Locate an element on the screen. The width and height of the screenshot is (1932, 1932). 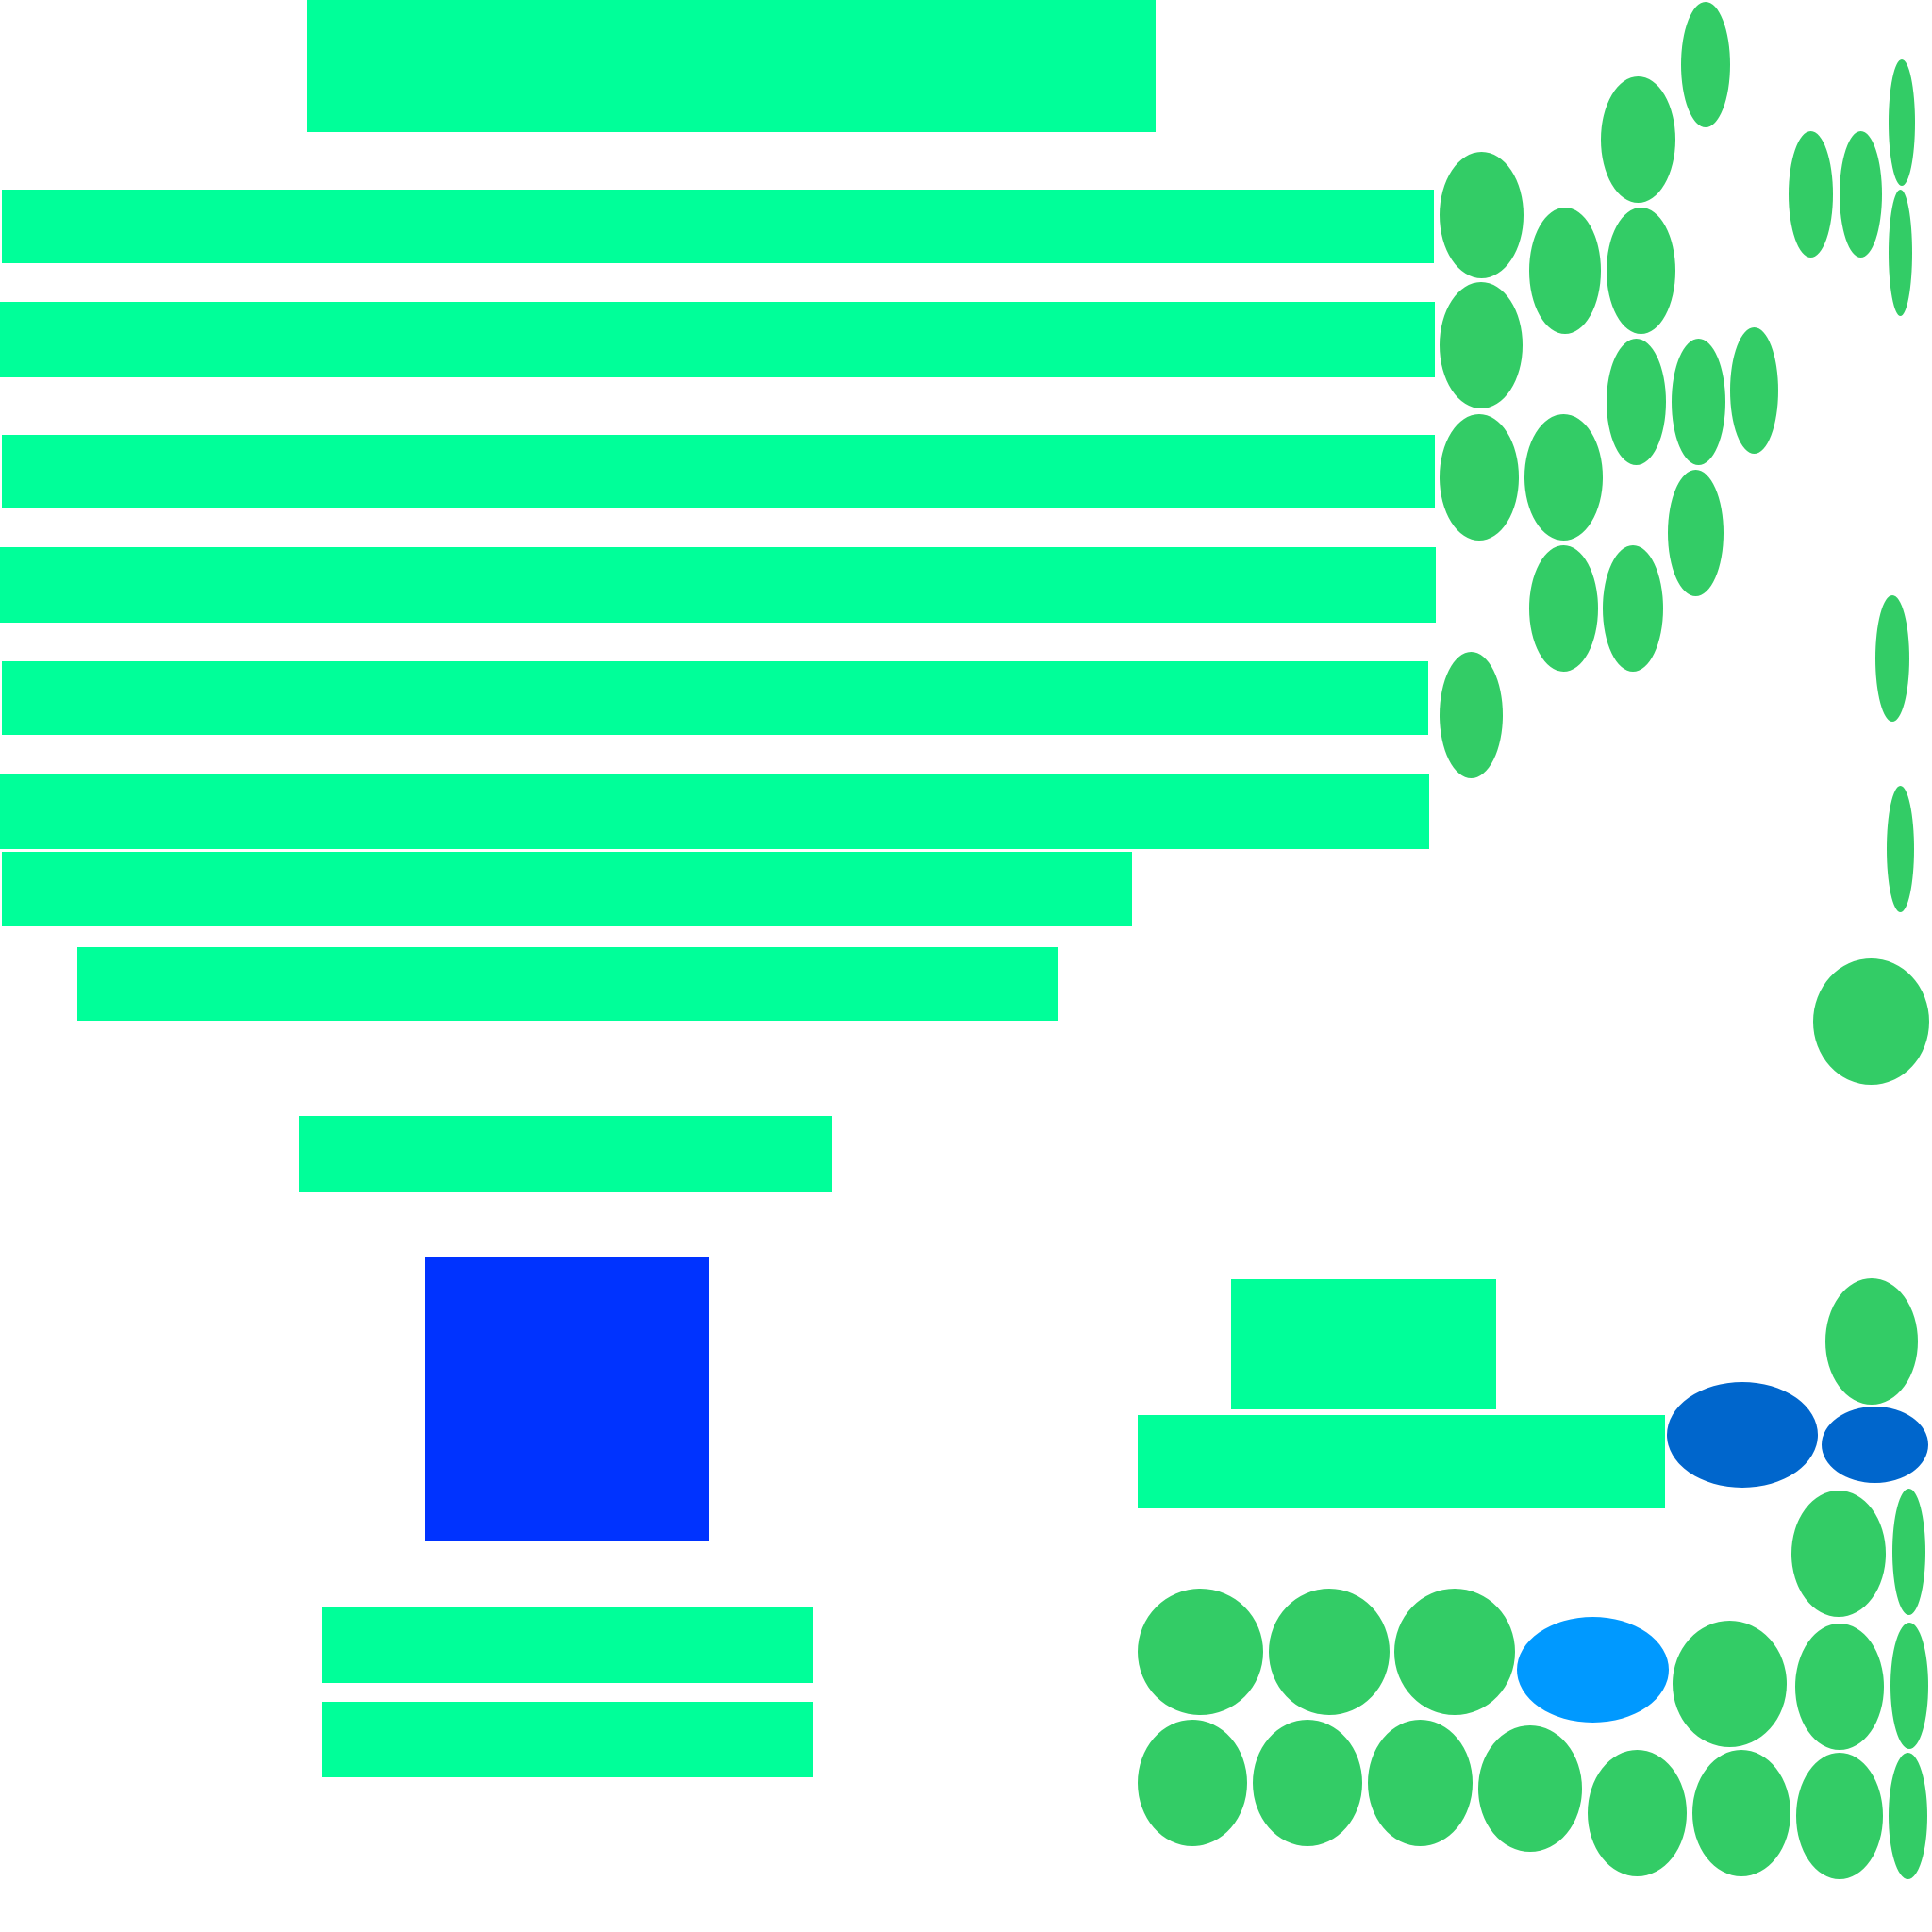
blue-square is located at coordinates (567, 1399).